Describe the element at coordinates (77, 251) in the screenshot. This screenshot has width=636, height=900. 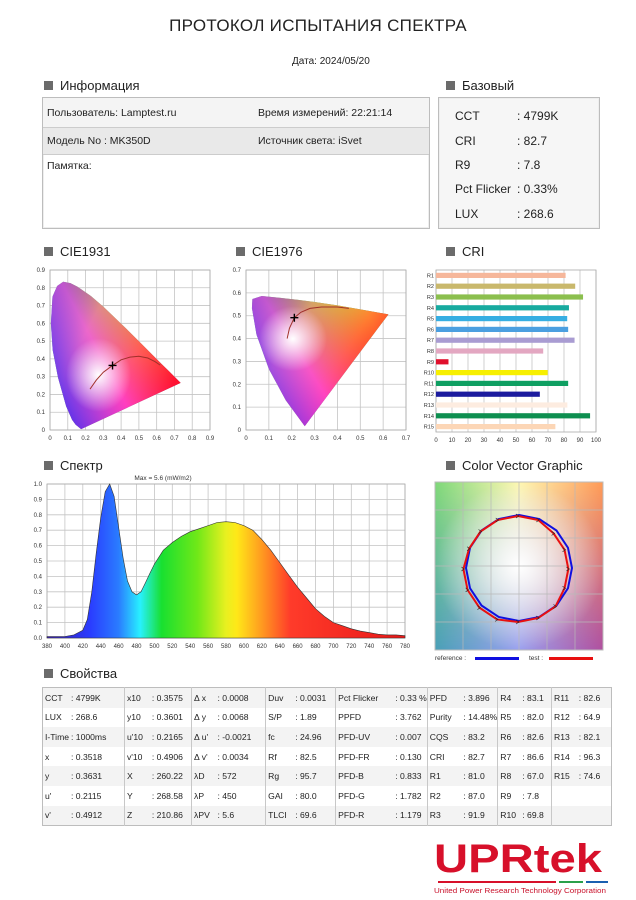
I see `cie1931-heading: CIE1931` at that location.